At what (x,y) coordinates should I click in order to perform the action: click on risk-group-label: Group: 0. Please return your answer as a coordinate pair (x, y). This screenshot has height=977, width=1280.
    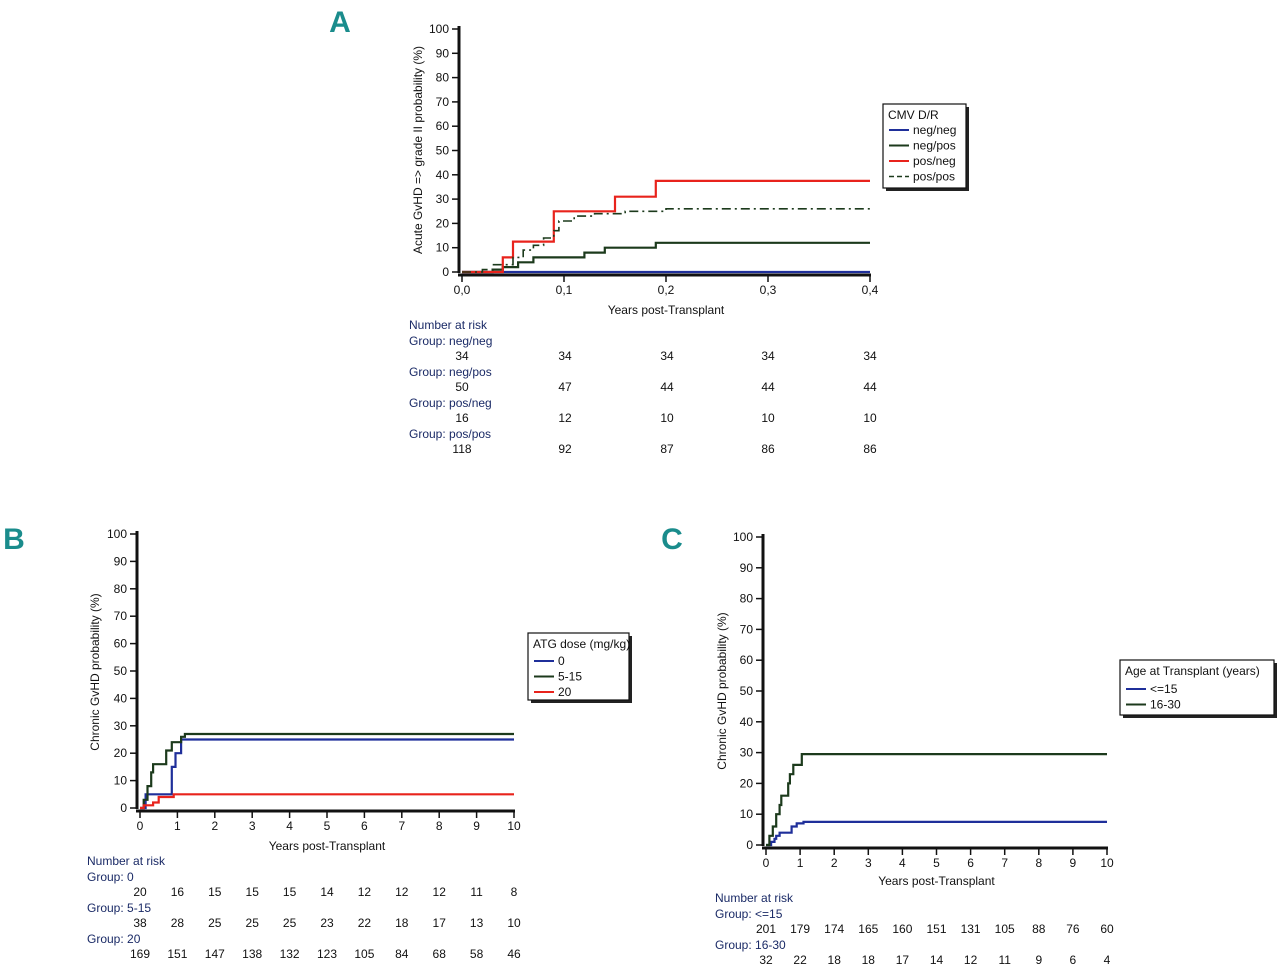
    Looking at the image, I should click on (110, 877).